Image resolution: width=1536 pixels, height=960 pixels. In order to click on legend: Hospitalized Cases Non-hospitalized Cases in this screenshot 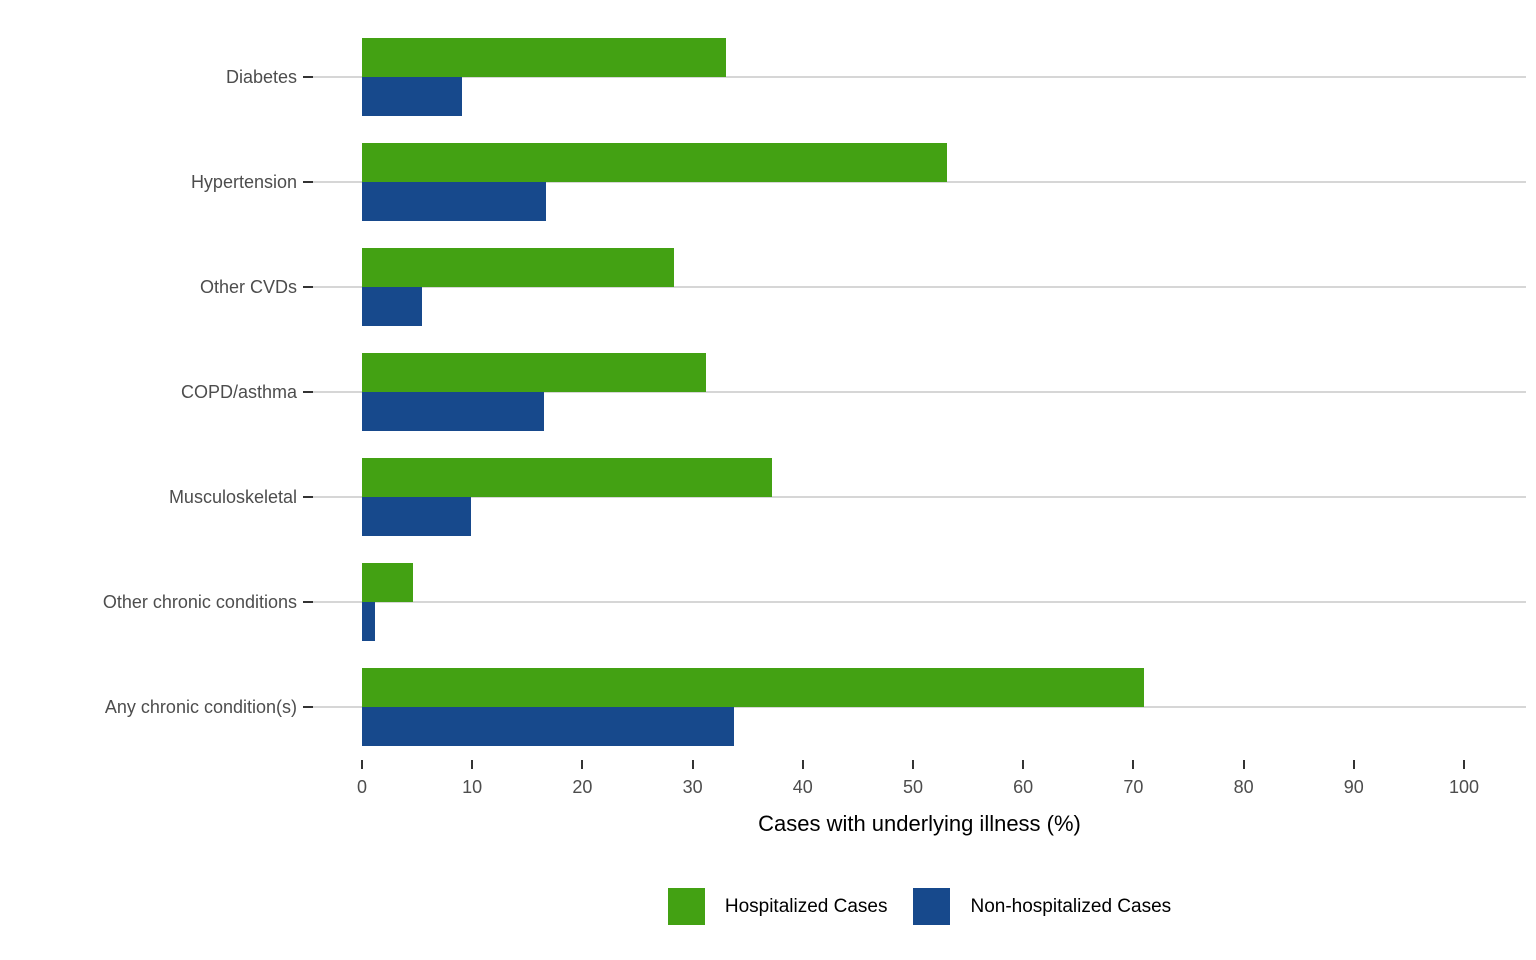, I will do `click(919, 906)`.